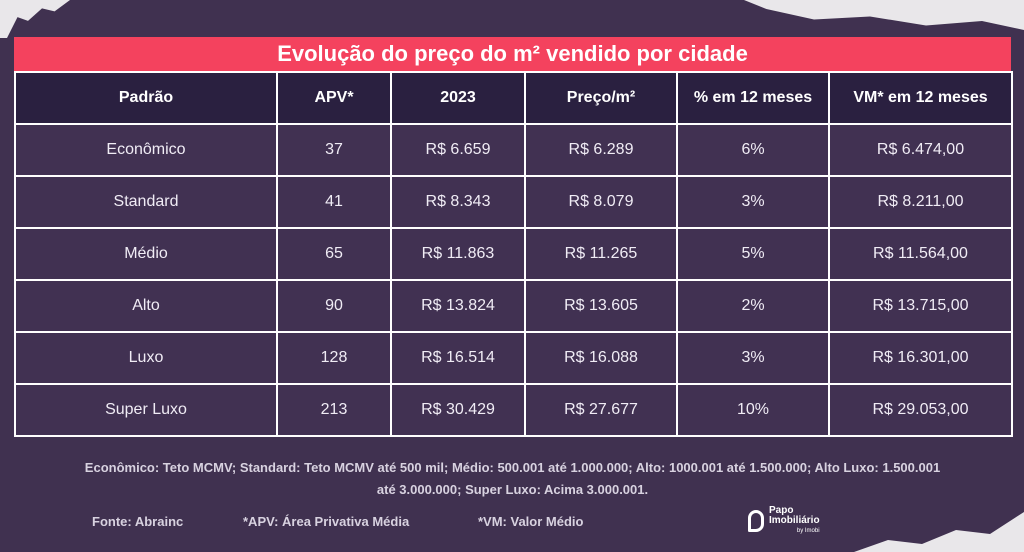  Describe the element at coordinates (138, 521) in the screenshot. I see `source-note: Fonte: Abrainc` at that location.